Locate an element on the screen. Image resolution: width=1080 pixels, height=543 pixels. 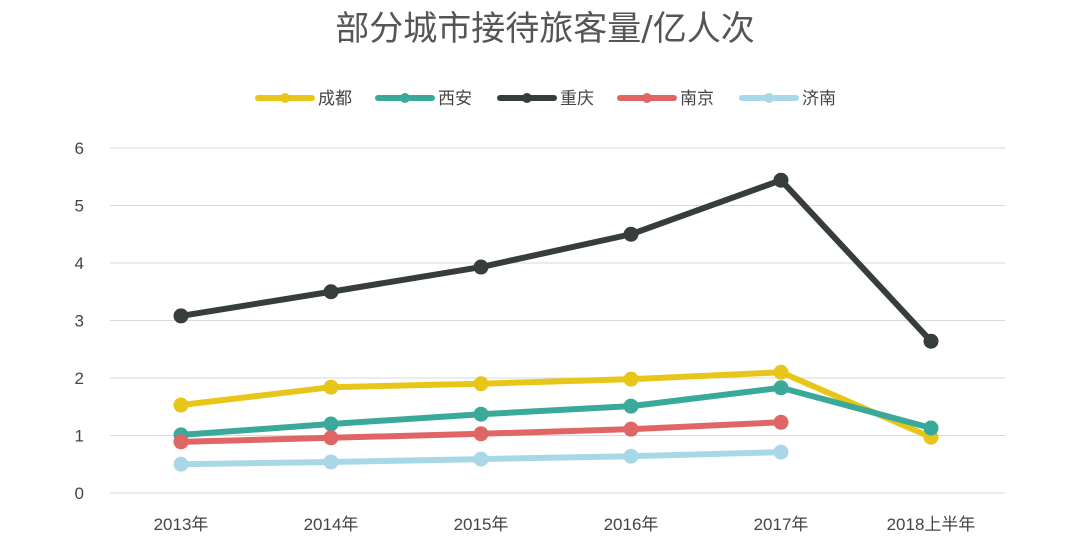
legend-item: 南京 is located at coordinates (665, 99).